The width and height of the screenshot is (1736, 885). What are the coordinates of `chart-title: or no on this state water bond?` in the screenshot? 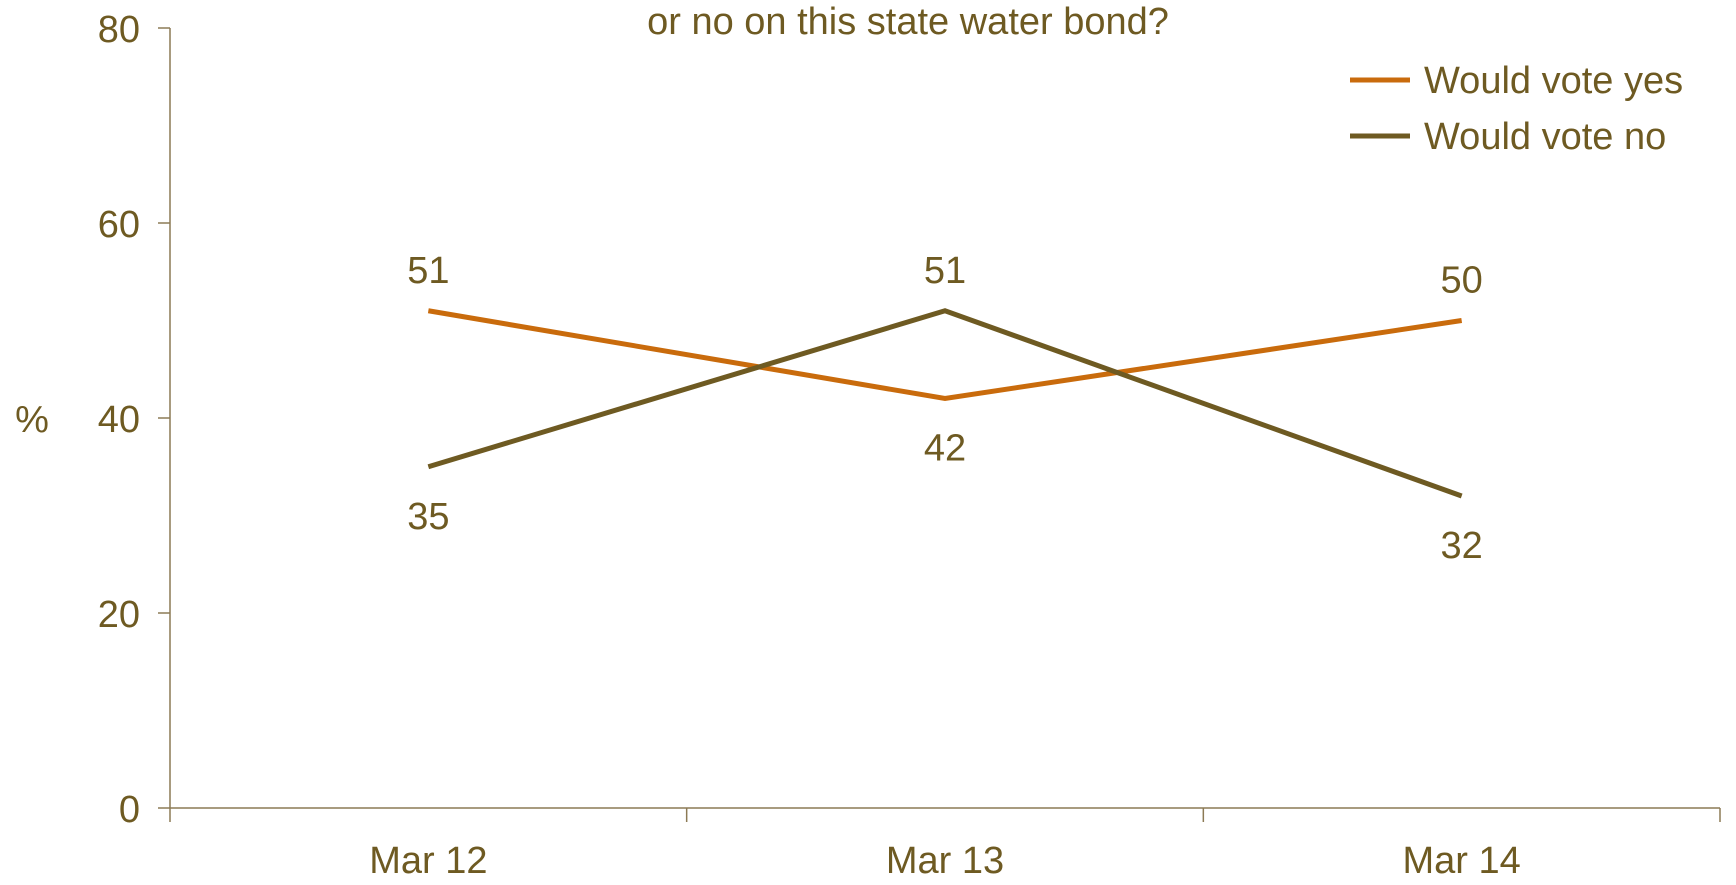 It's located at (908, 22).